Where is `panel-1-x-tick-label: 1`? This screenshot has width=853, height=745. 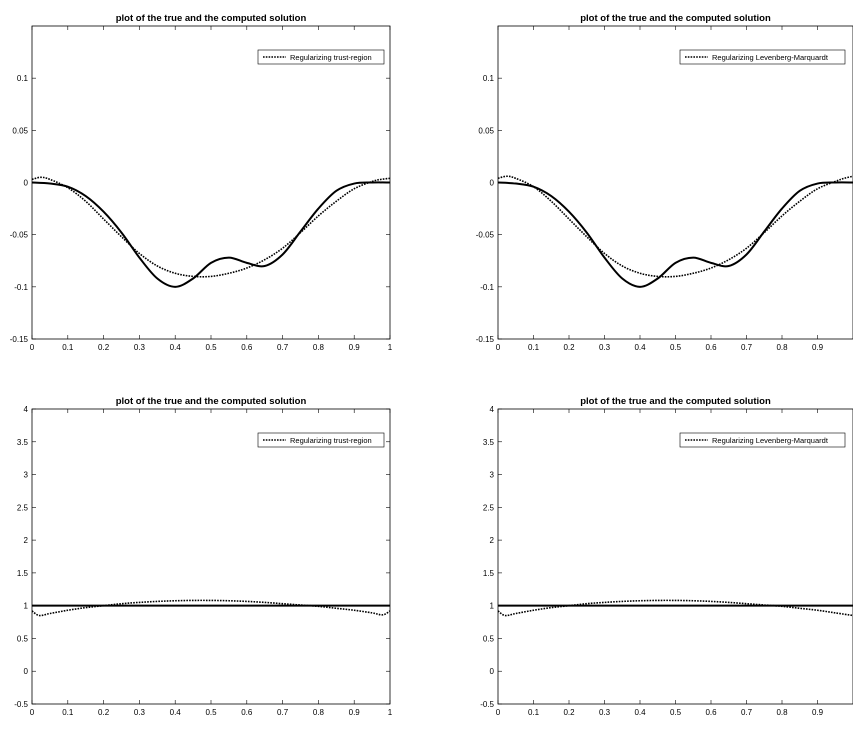 panel-1-x-tick-label: 1 is located at coordinates (390, 347).